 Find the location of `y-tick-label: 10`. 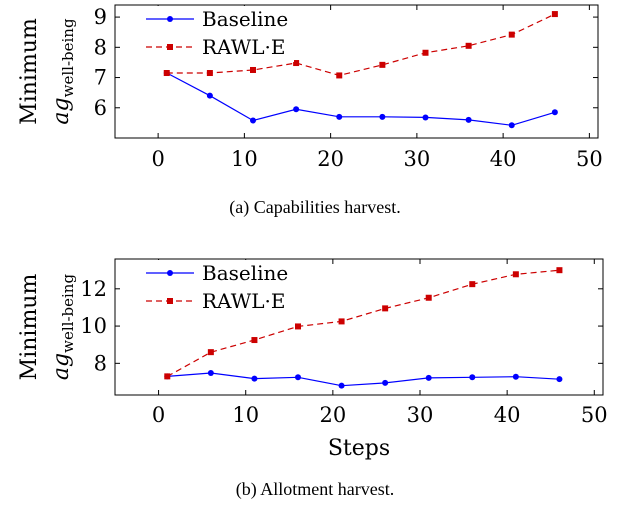

y-tick-label: 10 is located at coordinates (93, 326).